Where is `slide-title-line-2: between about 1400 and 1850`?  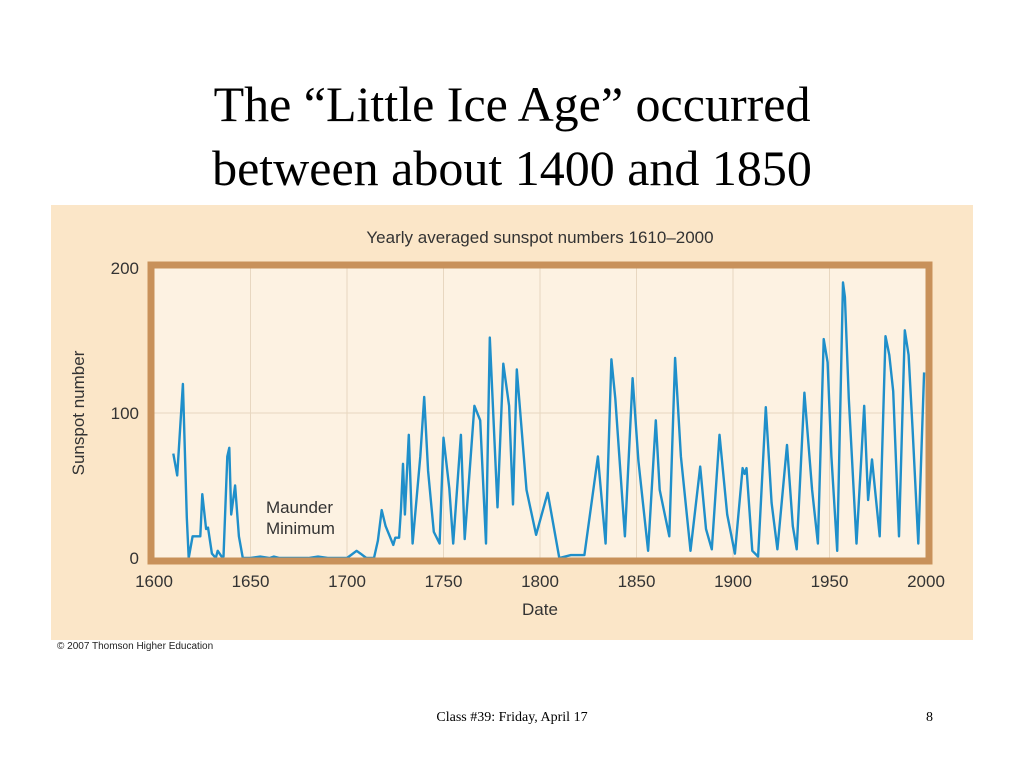
slide-title-line-2: between about 1400 and 1850 is located at coordinates (512, 168).